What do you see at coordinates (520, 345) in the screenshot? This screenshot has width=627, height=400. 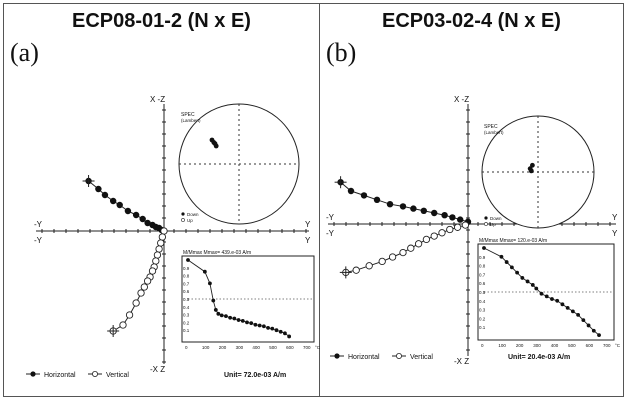 I see `p1-intensity-x-tick: 200` at bounding box center [520, 345].